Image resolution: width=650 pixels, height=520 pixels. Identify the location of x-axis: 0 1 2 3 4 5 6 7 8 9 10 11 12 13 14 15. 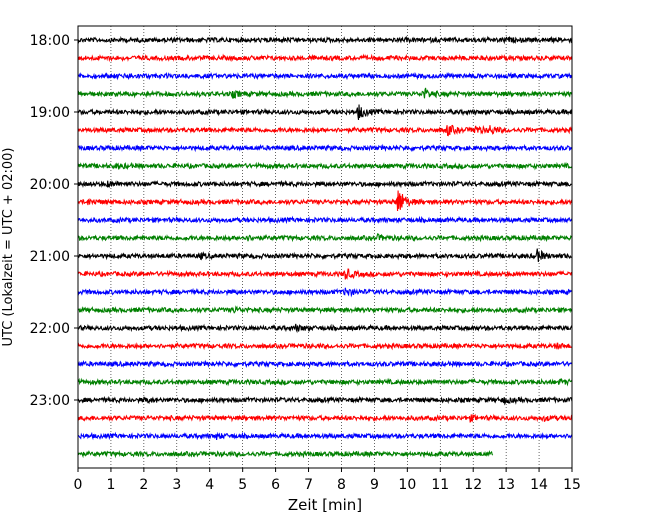
(327, 480).